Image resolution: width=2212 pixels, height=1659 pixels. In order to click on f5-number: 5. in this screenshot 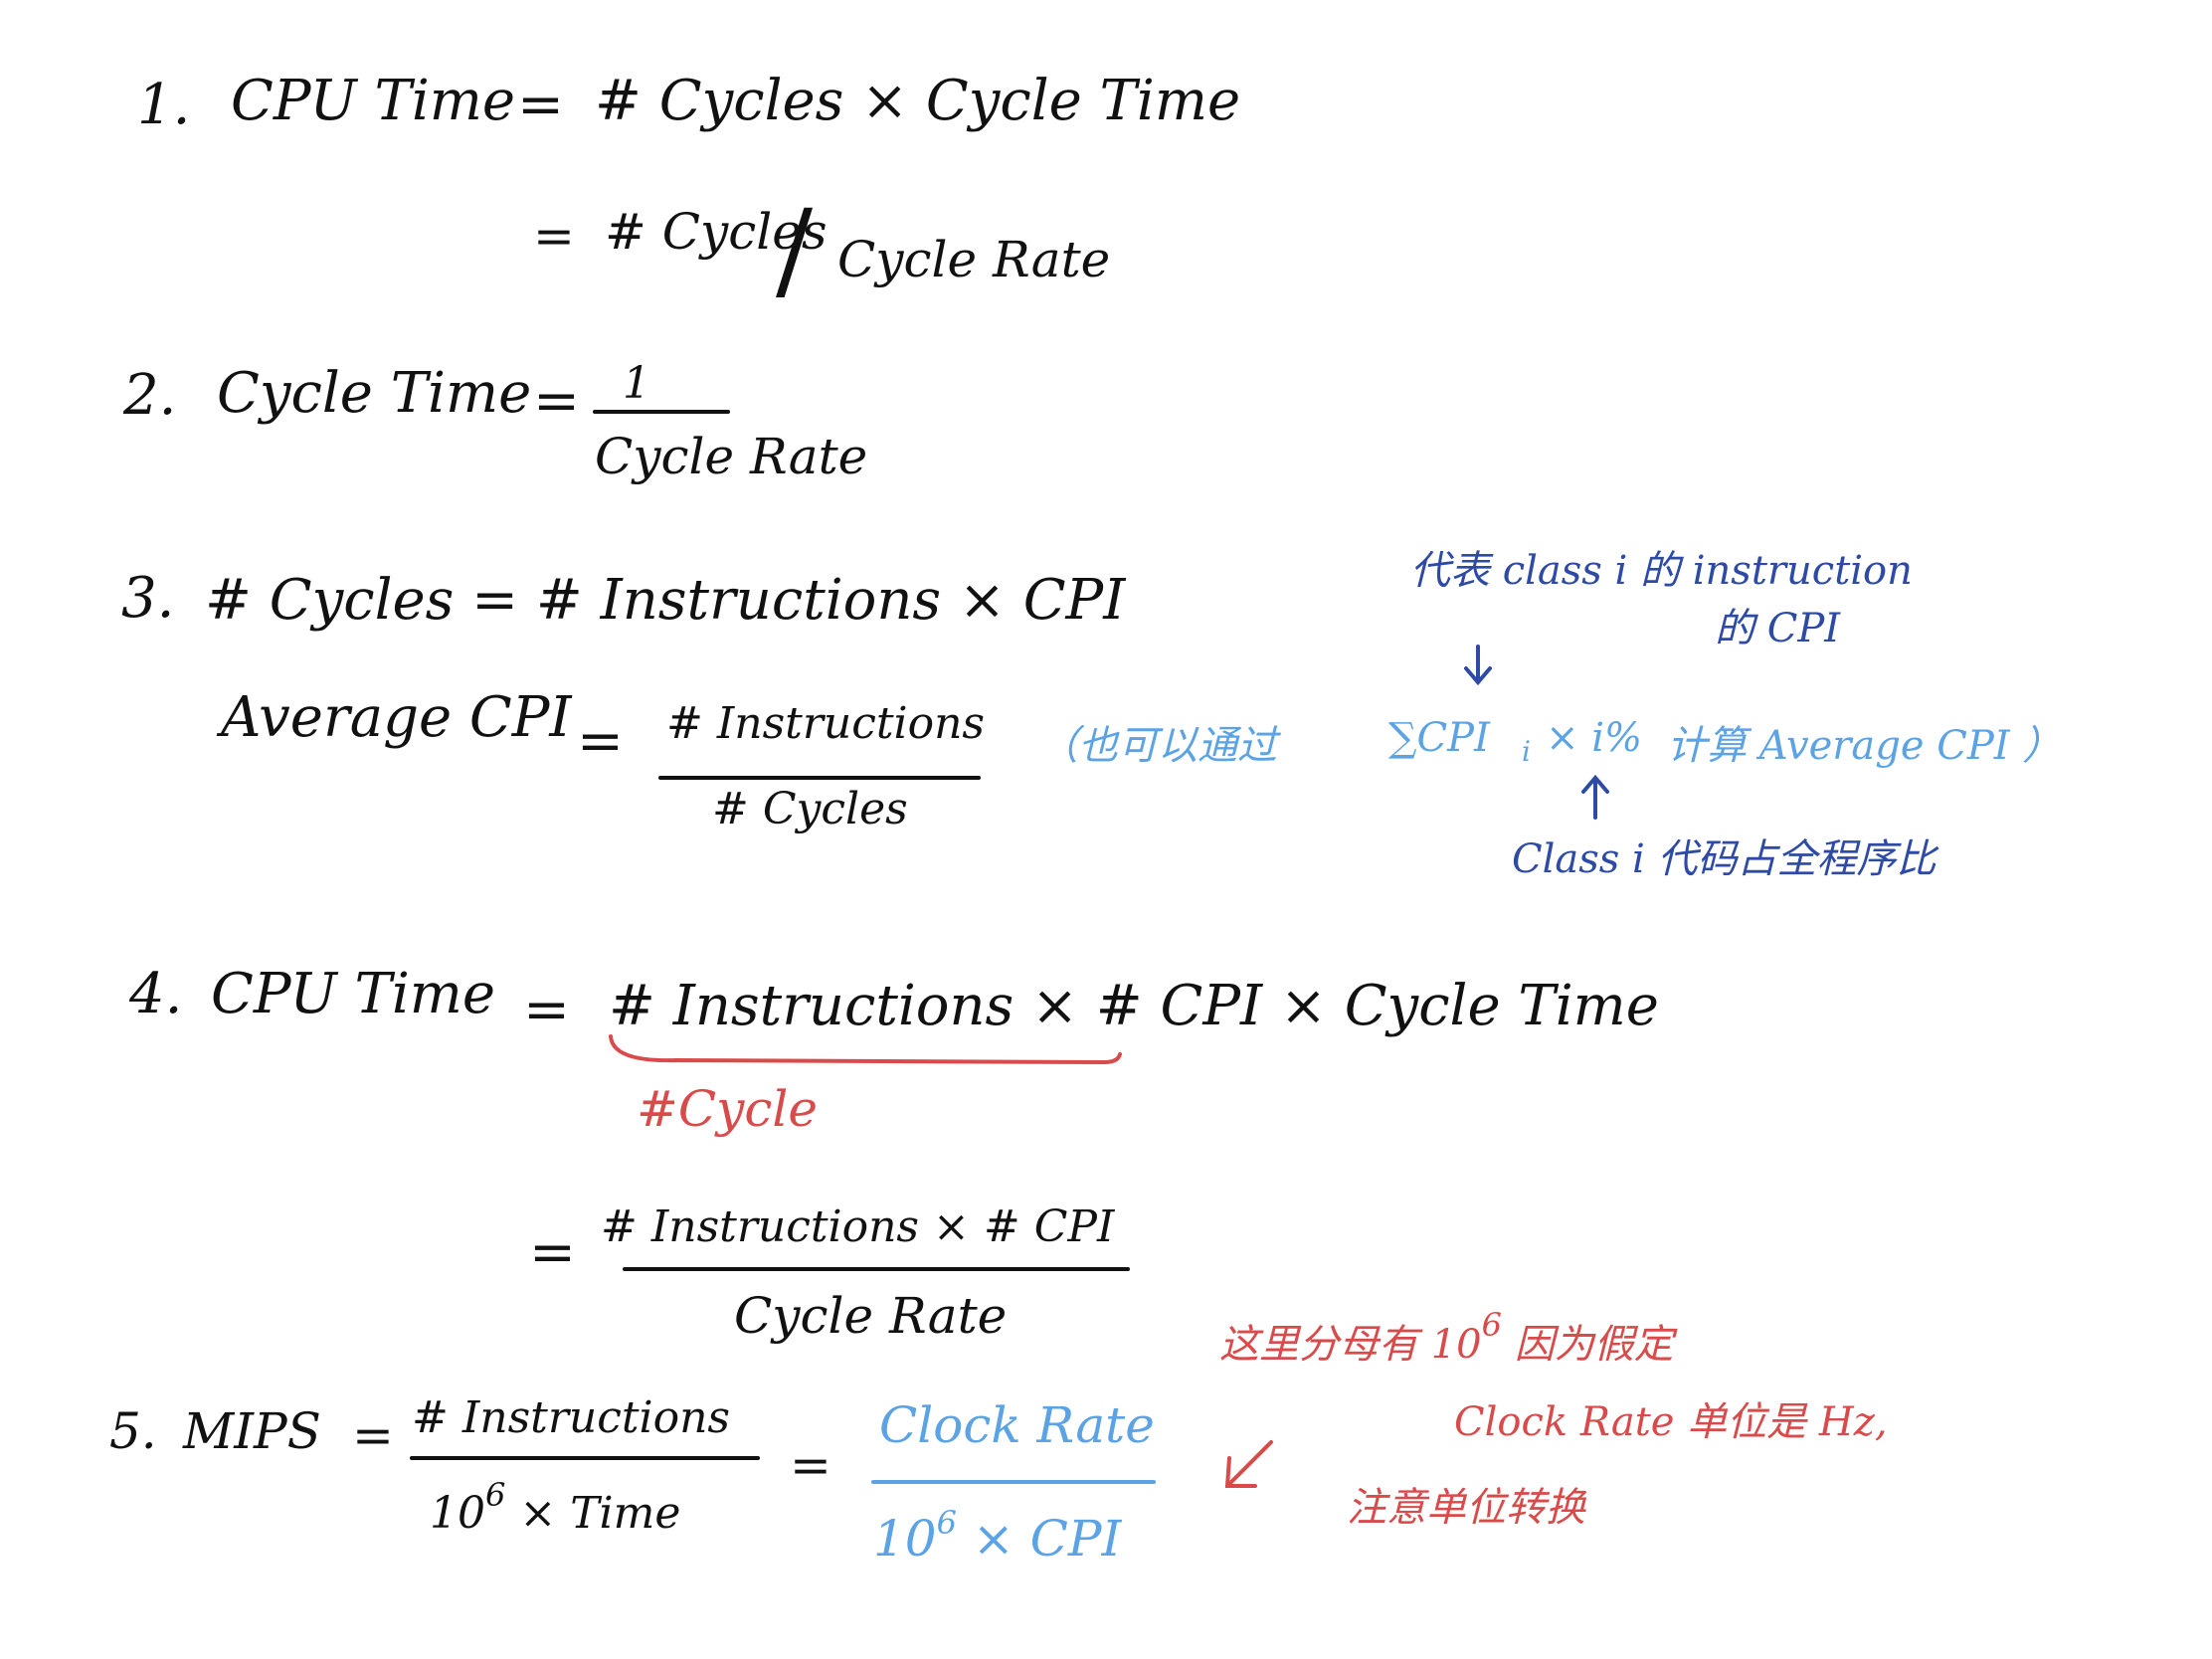, I will do `click(133, 1431)`.